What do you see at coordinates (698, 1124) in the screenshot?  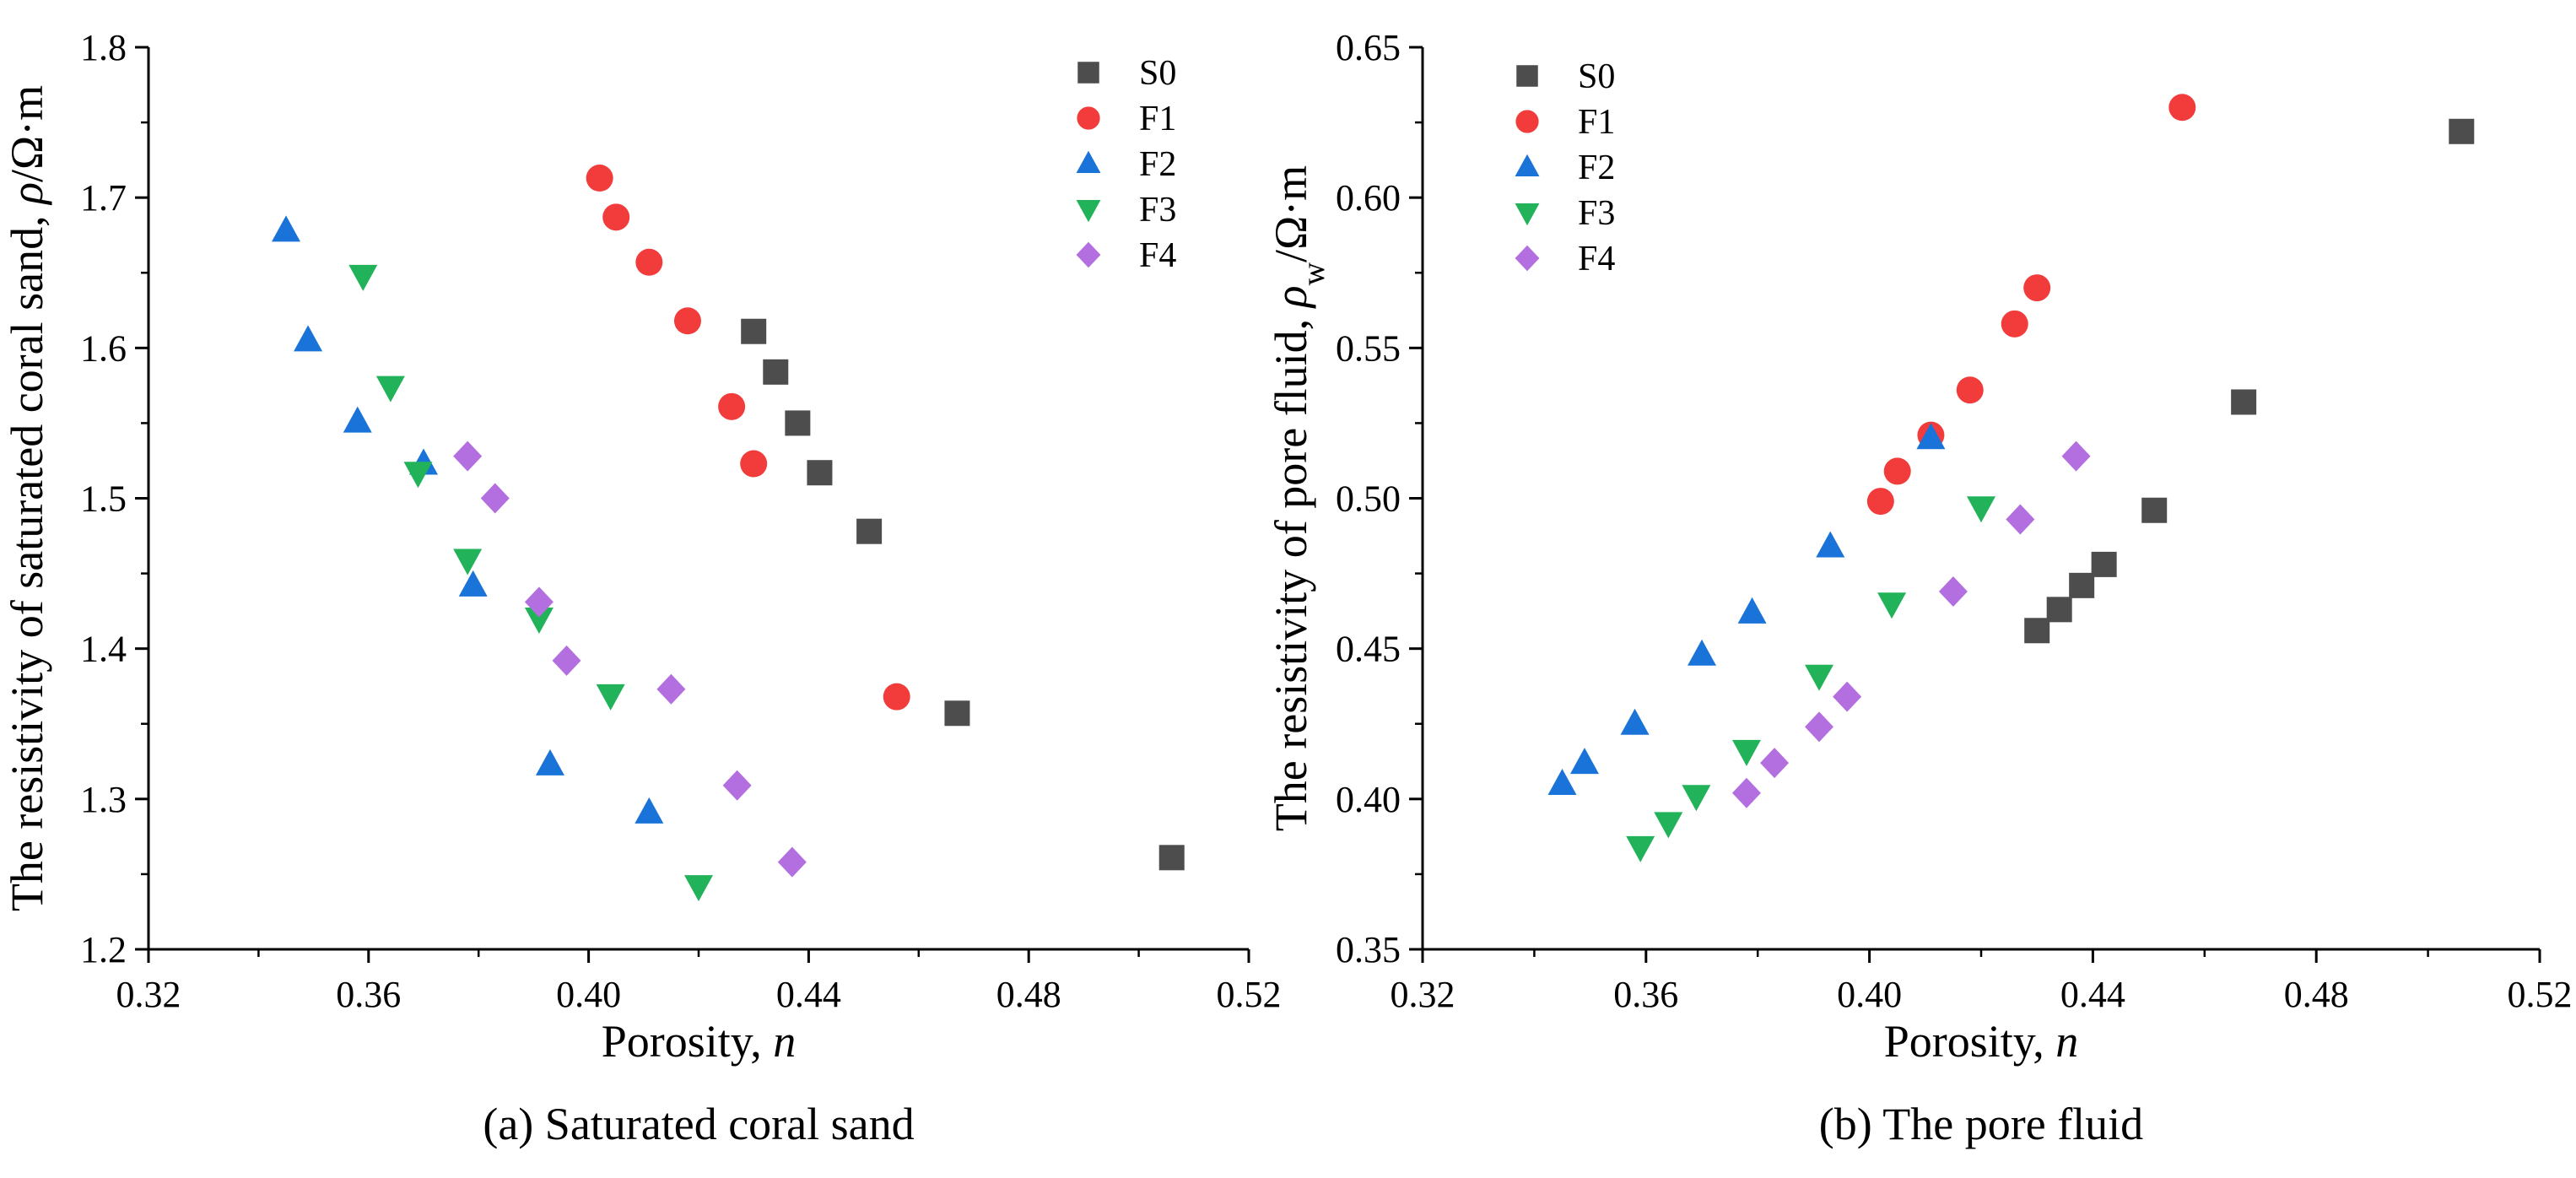 I see `panel-caption: (a) Saturated coral sand` at bounding box center [698, 1124].